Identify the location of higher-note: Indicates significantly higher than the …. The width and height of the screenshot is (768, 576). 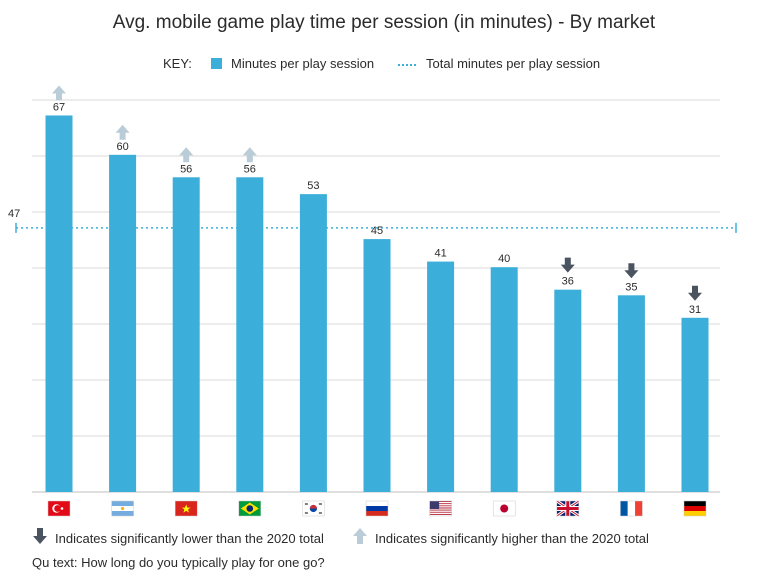
(512, 538).